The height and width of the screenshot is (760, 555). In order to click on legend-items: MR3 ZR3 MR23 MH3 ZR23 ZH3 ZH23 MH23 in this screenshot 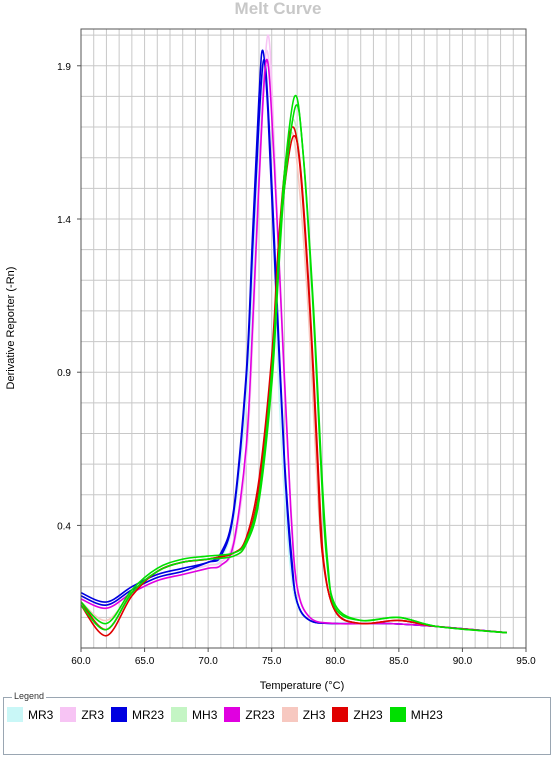, I will do `click(228, 714)`.